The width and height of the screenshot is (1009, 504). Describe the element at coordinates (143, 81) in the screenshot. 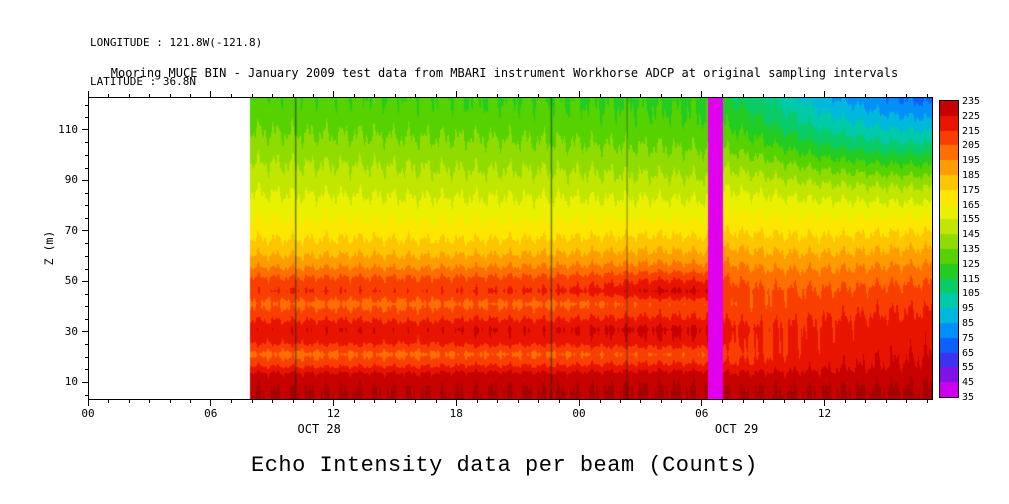

I see `header-latitude: LATITUDE : 36.8N` at that location.